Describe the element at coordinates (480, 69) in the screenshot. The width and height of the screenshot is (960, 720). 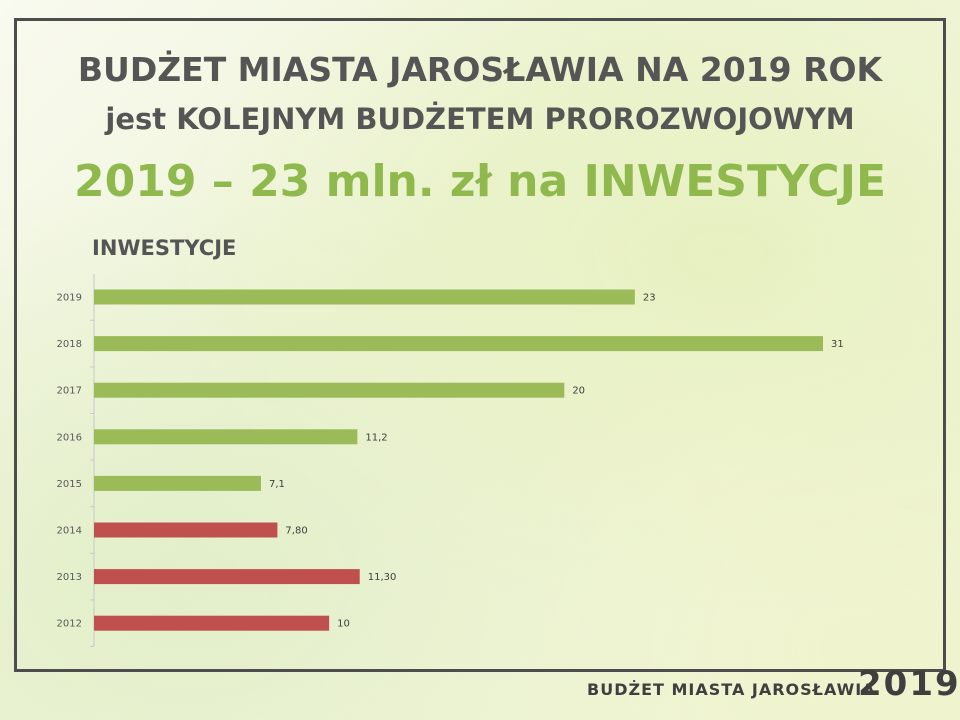
I see `slide-title-line1: BUDŻET MIASTA JAROSŁAWIA NA 2019 ROK` at that location.